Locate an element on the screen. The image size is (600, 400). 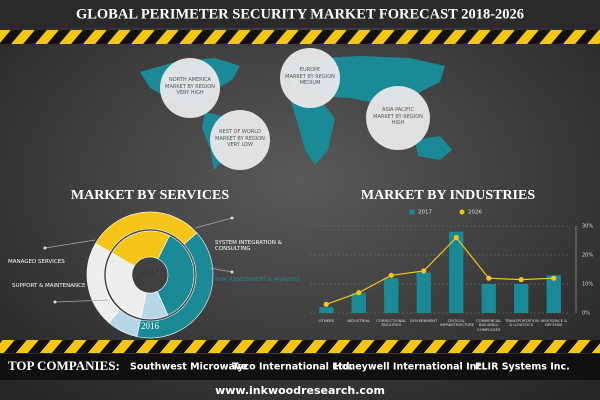
legend-label: 2017 is located at coordinates (425, 213).